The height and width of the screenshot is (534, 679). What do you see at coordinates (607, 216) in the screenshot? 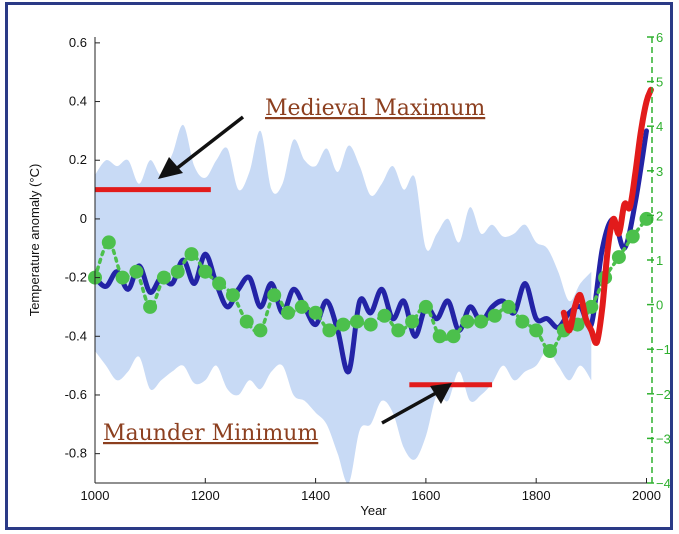
I see `instrumental-series-line` at bounding box center [607, 216].